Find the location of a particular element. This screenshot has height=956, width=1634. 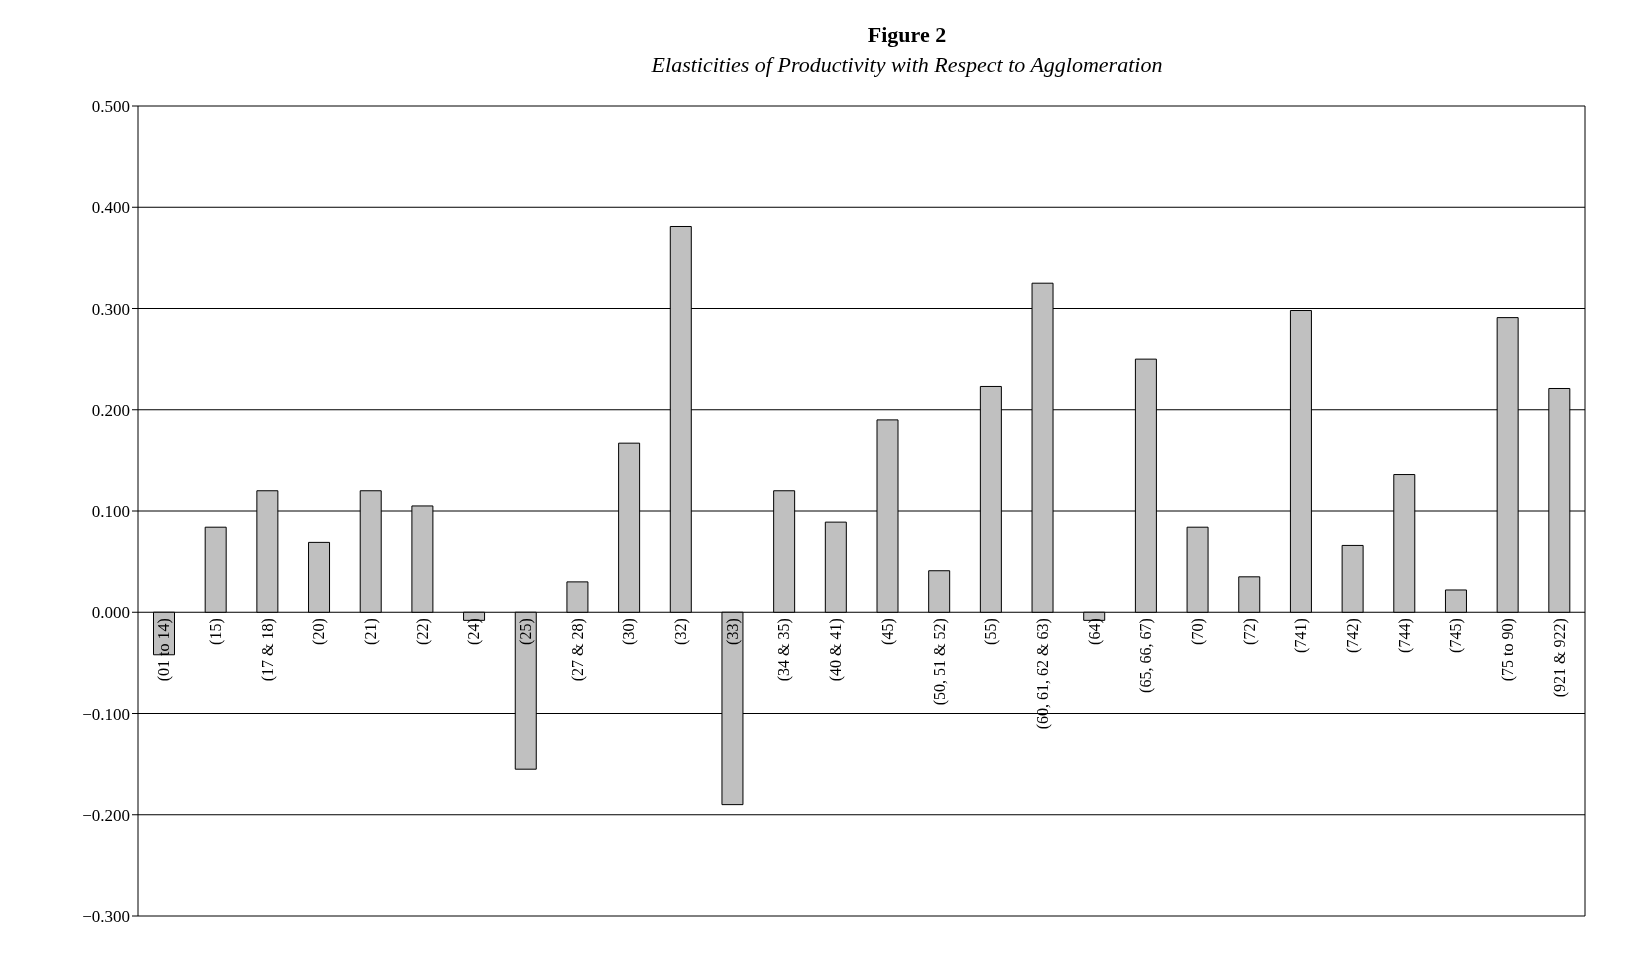

x-tick-label: (50, 51 & 52) is located at coordinates (939, 662).